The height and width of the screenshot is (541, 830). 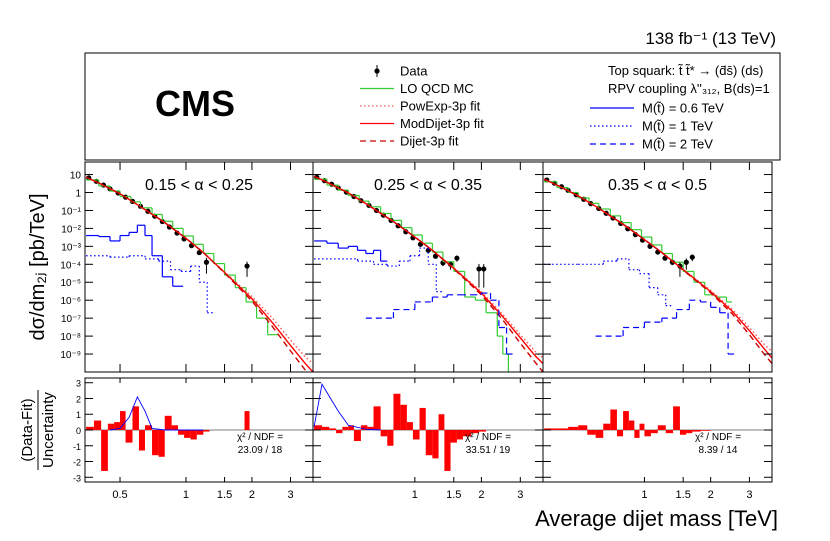 What do you see at coordinates (76, 176) in the screenshot?
I see `y-tick-label: 10` at bounding box center [76, 176].